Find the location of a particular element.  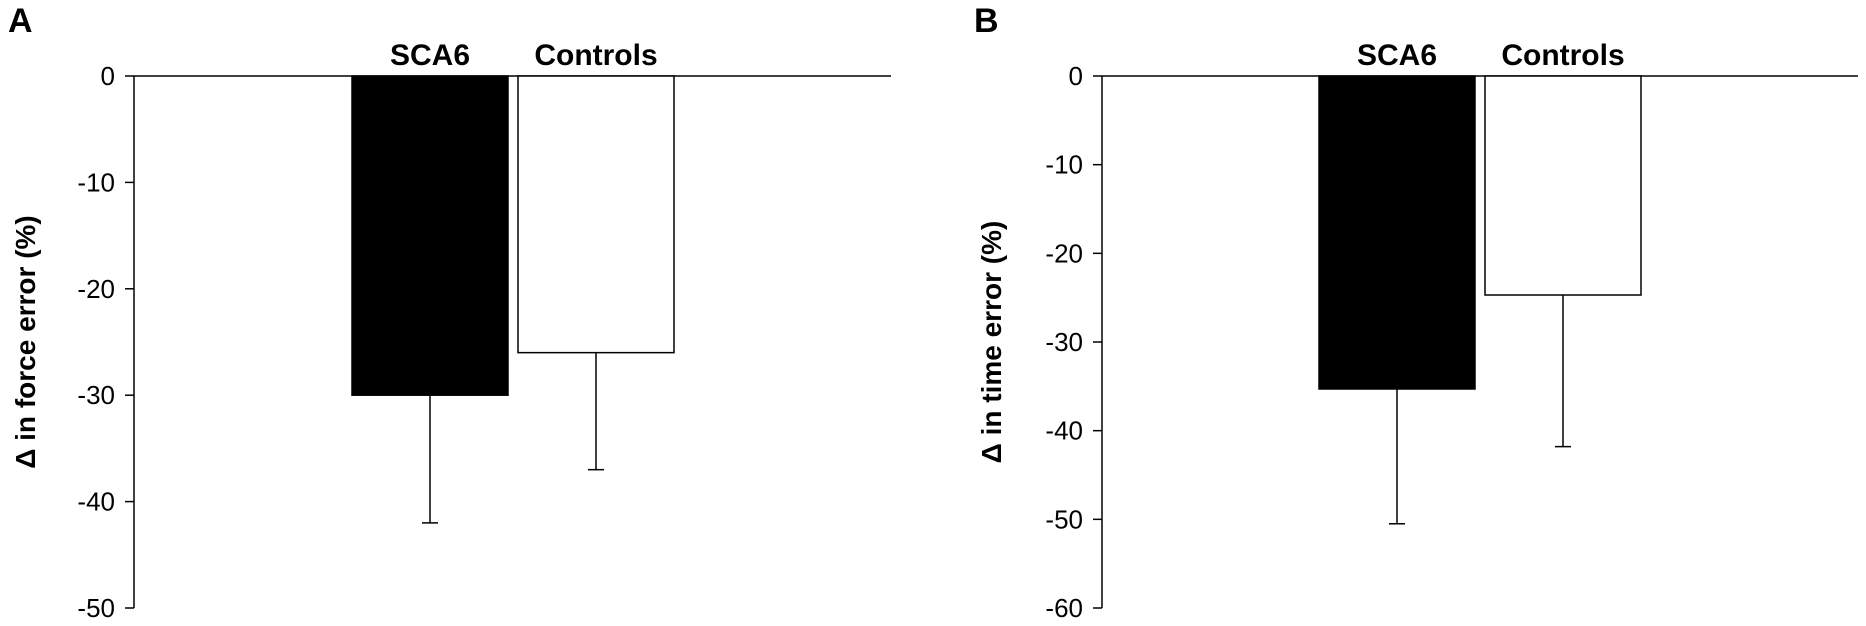

y-axis-title: Δ in time error (%) is located at coordinates (991, 342).